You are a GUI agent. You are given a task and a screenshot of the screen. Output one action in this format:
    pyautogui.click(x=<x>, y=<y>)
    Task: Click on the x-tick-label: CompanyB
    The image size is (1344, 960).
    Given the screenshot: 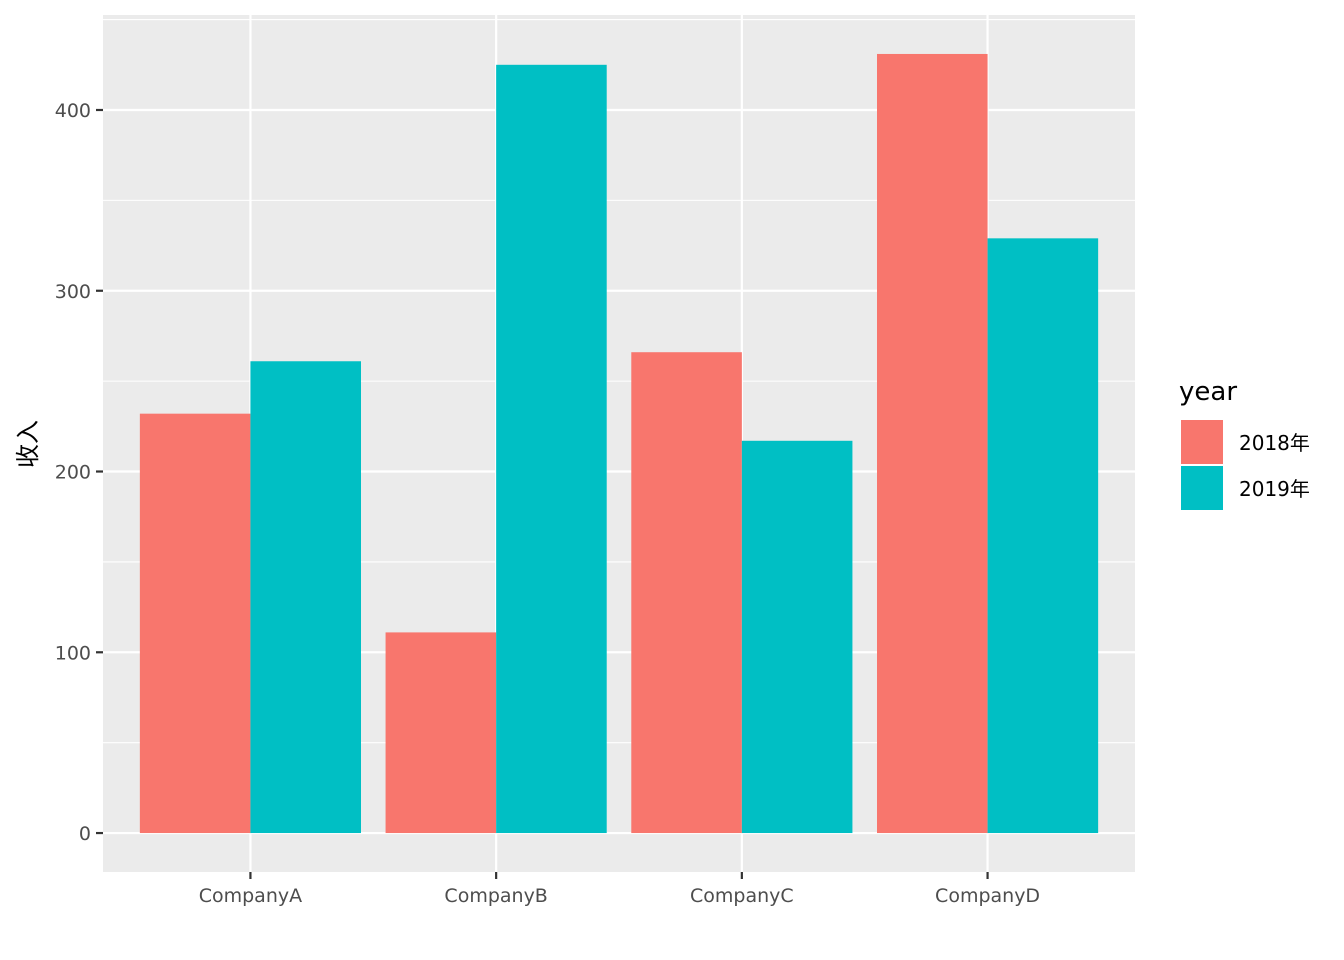 What is the action you would take?
    pyautogui.click(x=495, y=896)
    